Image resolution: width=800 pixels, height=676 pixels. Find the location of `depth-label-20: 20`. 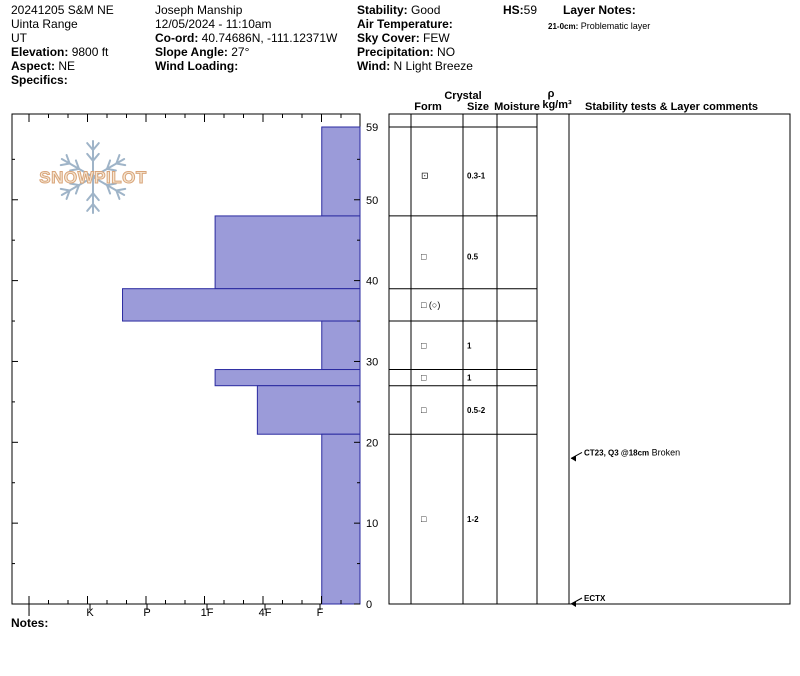

depth-label-20: 20 is located at coordinates (372, 443).